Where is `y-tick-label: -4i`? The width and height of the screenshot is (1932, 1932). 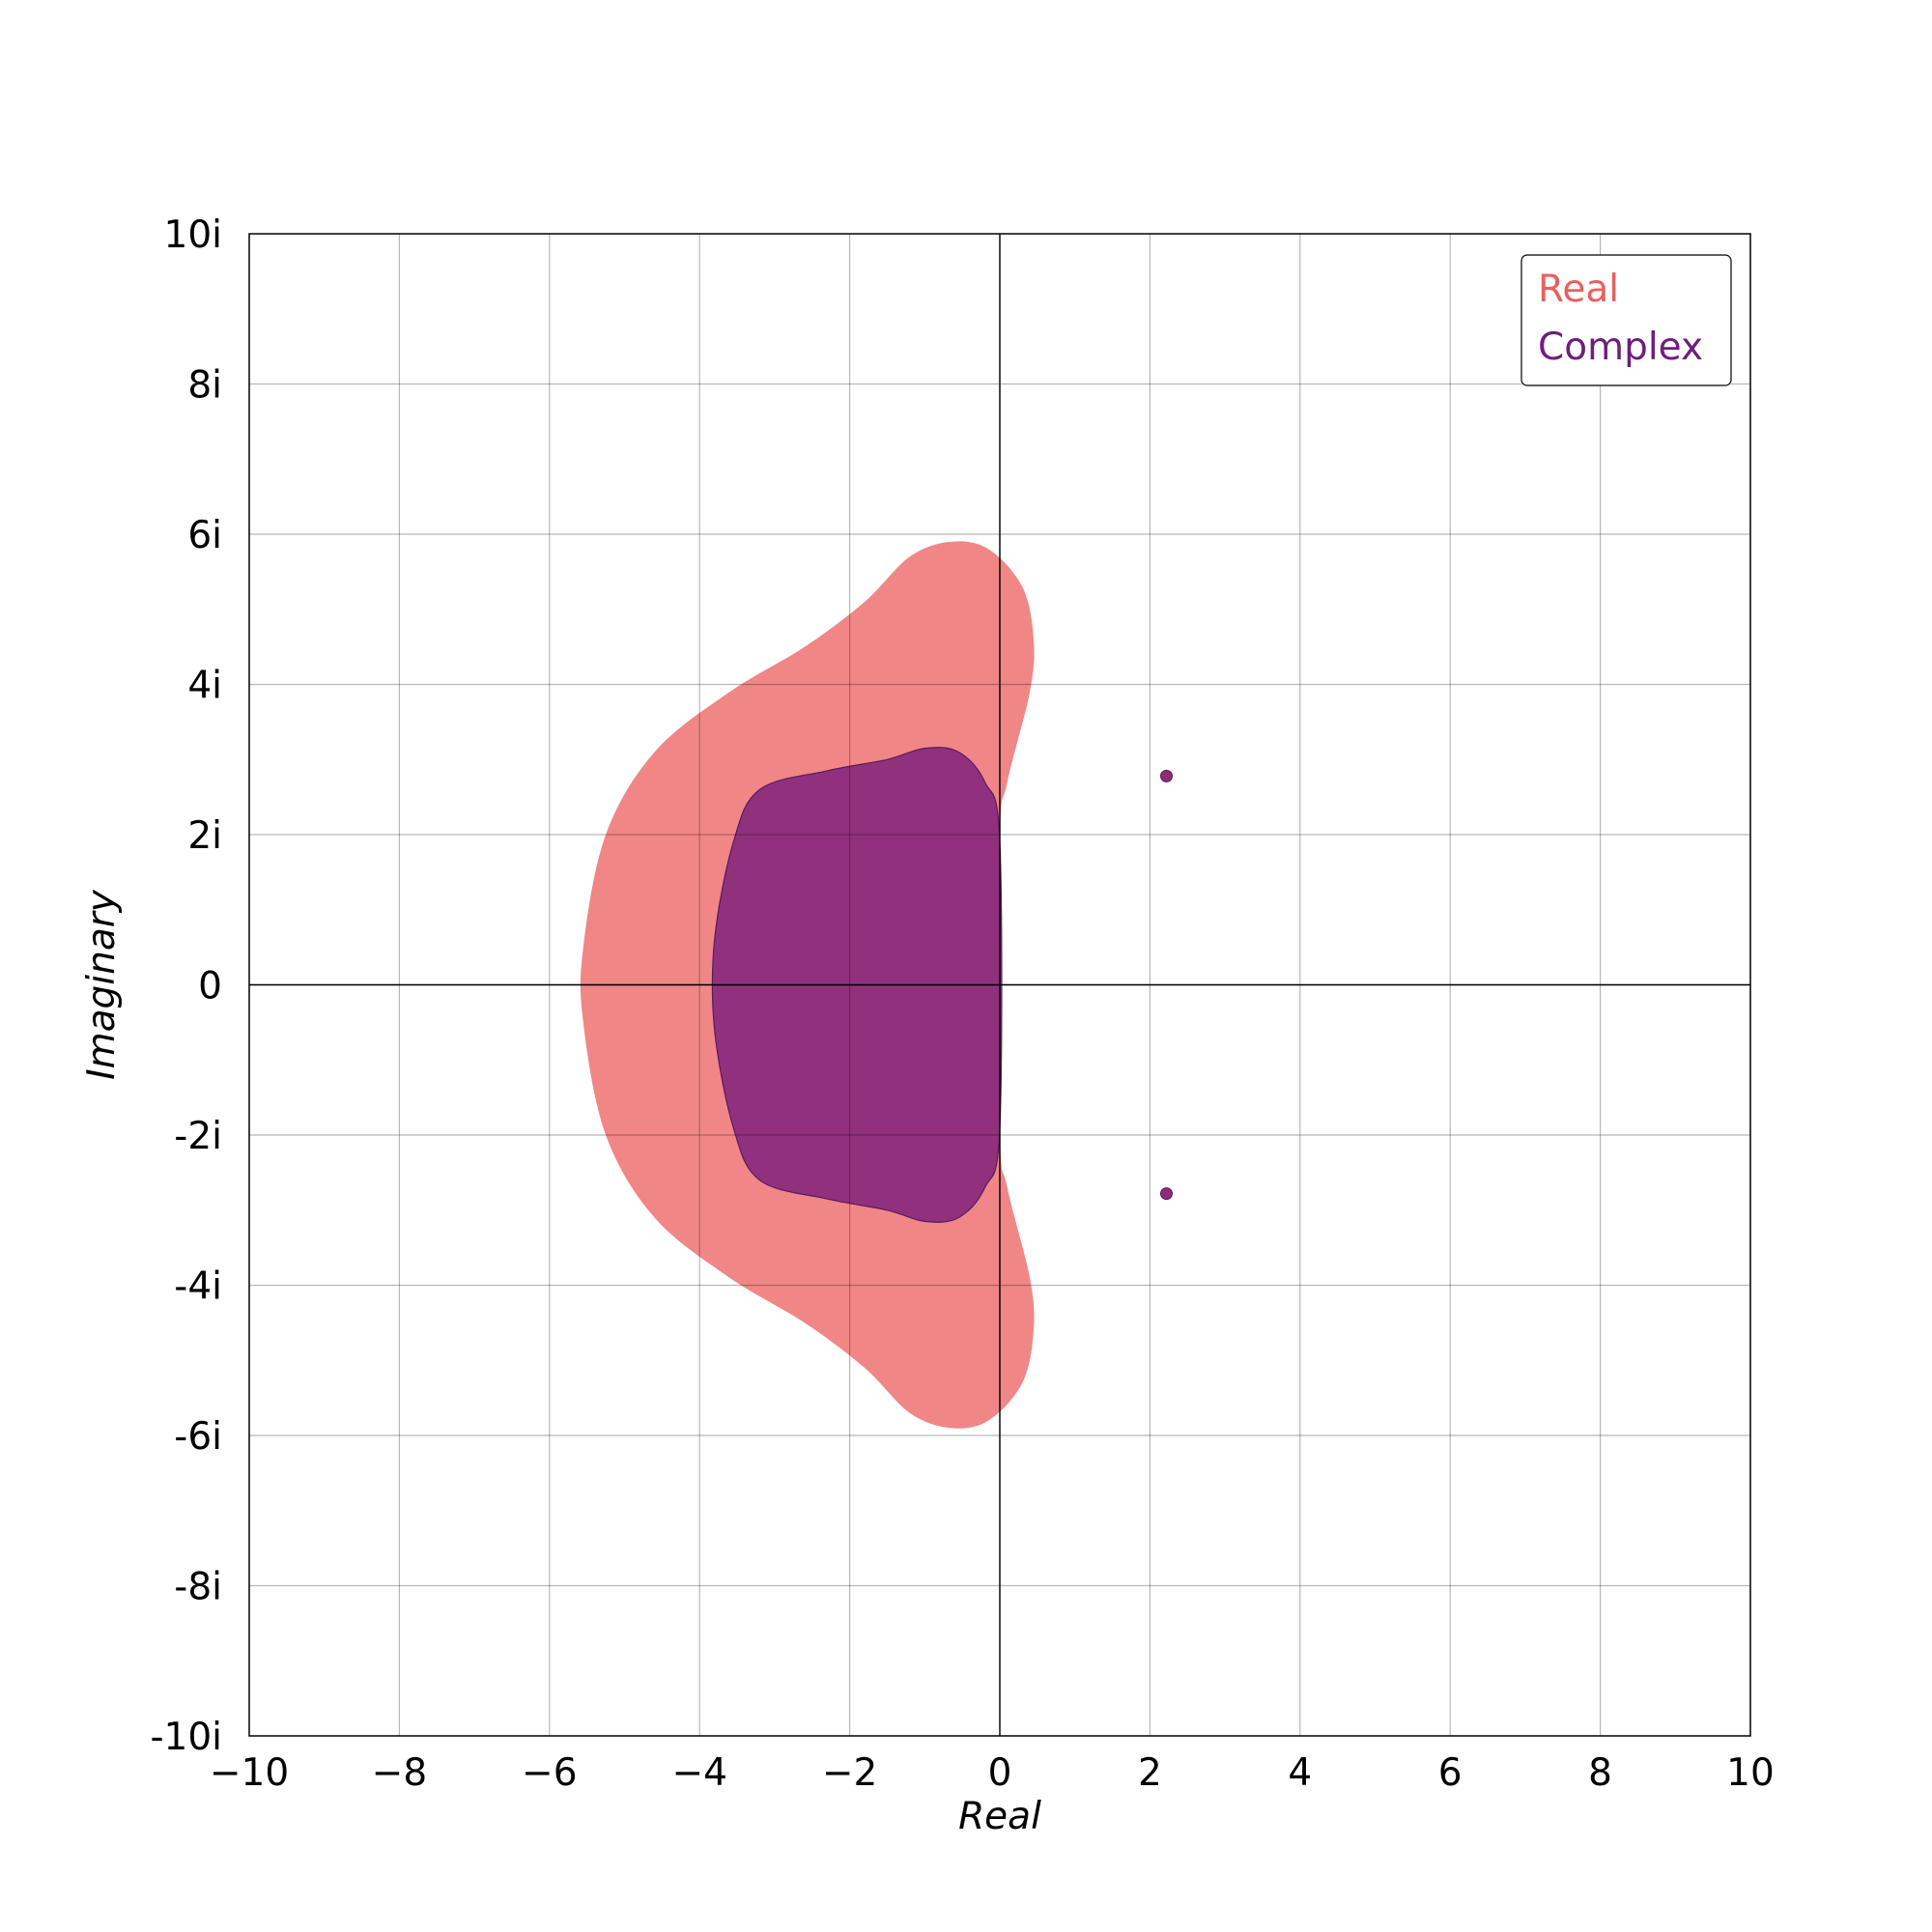 y-tick-label: -4i is located at coordinates (198, 1287).